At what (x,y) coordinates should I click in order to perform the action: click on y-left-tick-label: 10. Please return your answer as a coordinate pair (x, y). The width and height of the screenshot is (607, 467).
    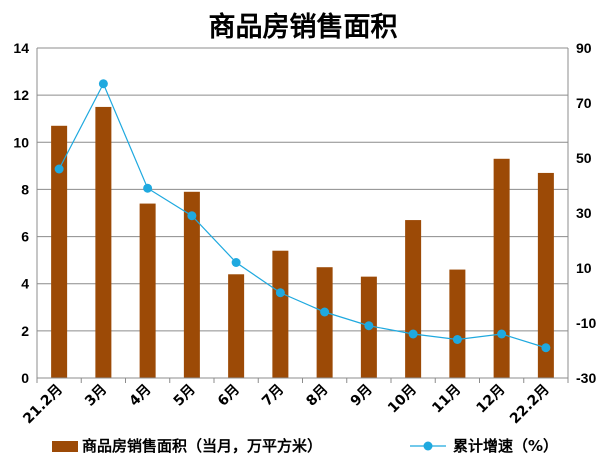
    Looking at the image, I should click on (21, 142).